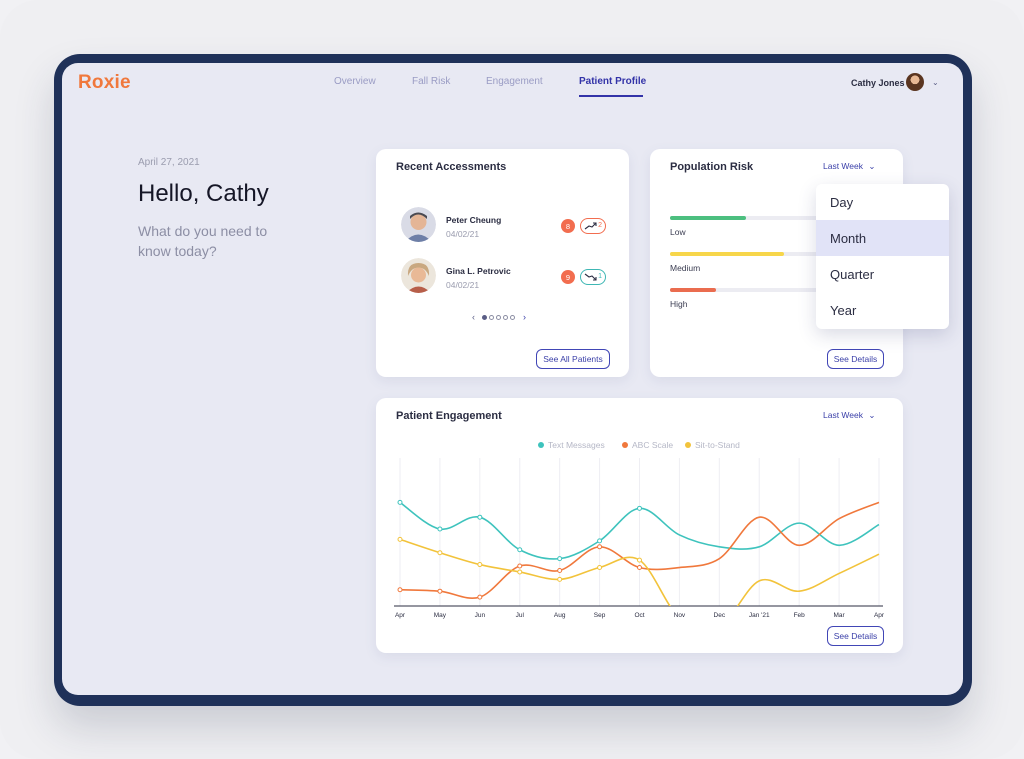  Describe the element at coordinates (611, 96) in the screenshot. I see `active-tab-indicator` at that location.